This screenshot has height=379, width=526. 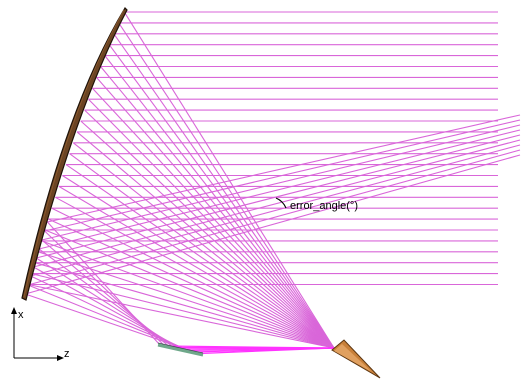 I want to click on mirror-rim-highlight, so click(x=74, y=153).